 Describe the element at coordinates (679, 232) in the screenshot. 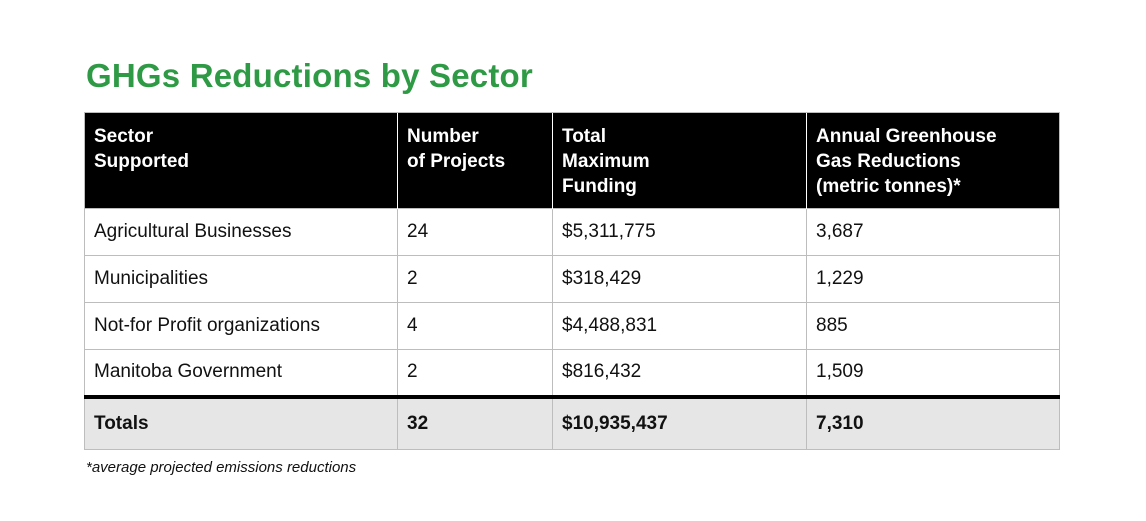

I see `cell-total-funding: $5,311,775` at that location.